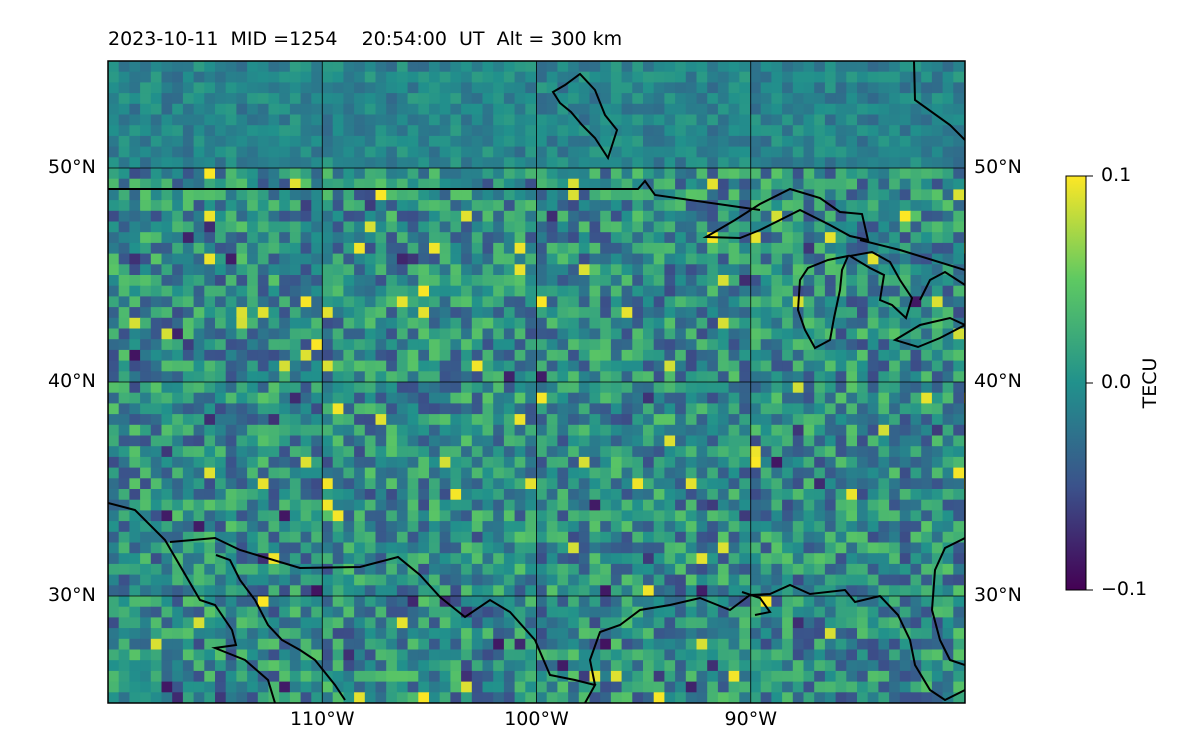 Image resolution: width=1200 pixels, height=750 pixels. What do you see at coordinates (750, 719) in the screenshot?
I see `lon-label: 90°W` at bounding box center [750, 719].